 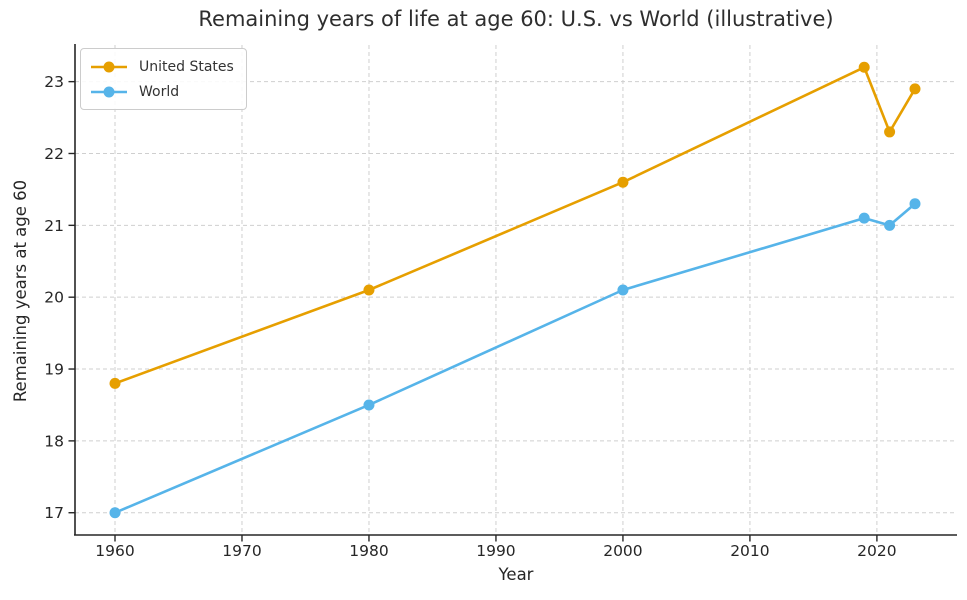 I want to click on y-tick-label: 22, so click(x=54, y=154).